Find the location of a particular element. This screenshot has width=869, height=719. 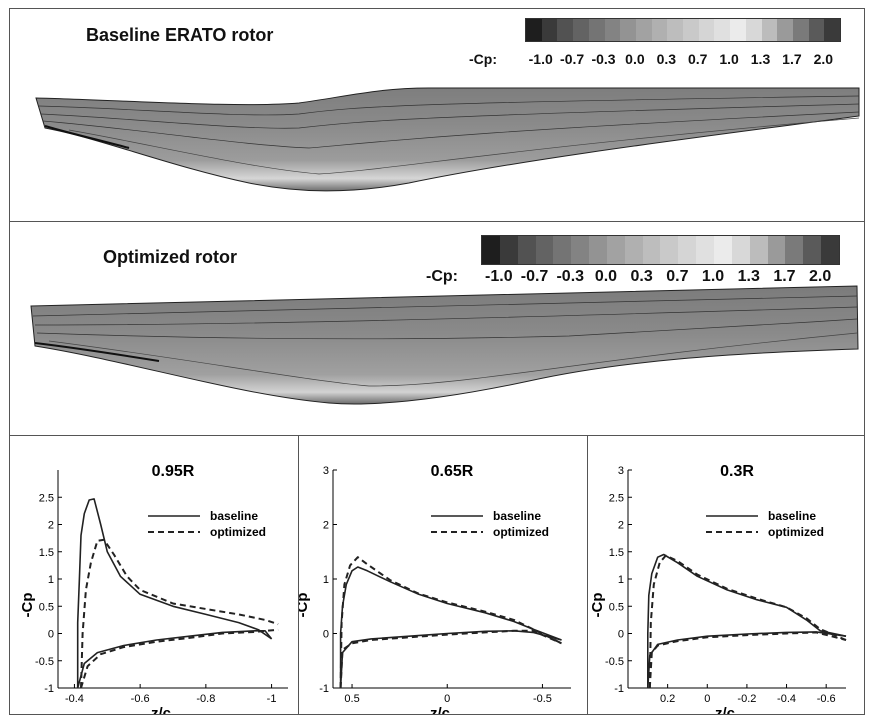

x-tick-label: -0.8 is located at coordinates (205, 699).